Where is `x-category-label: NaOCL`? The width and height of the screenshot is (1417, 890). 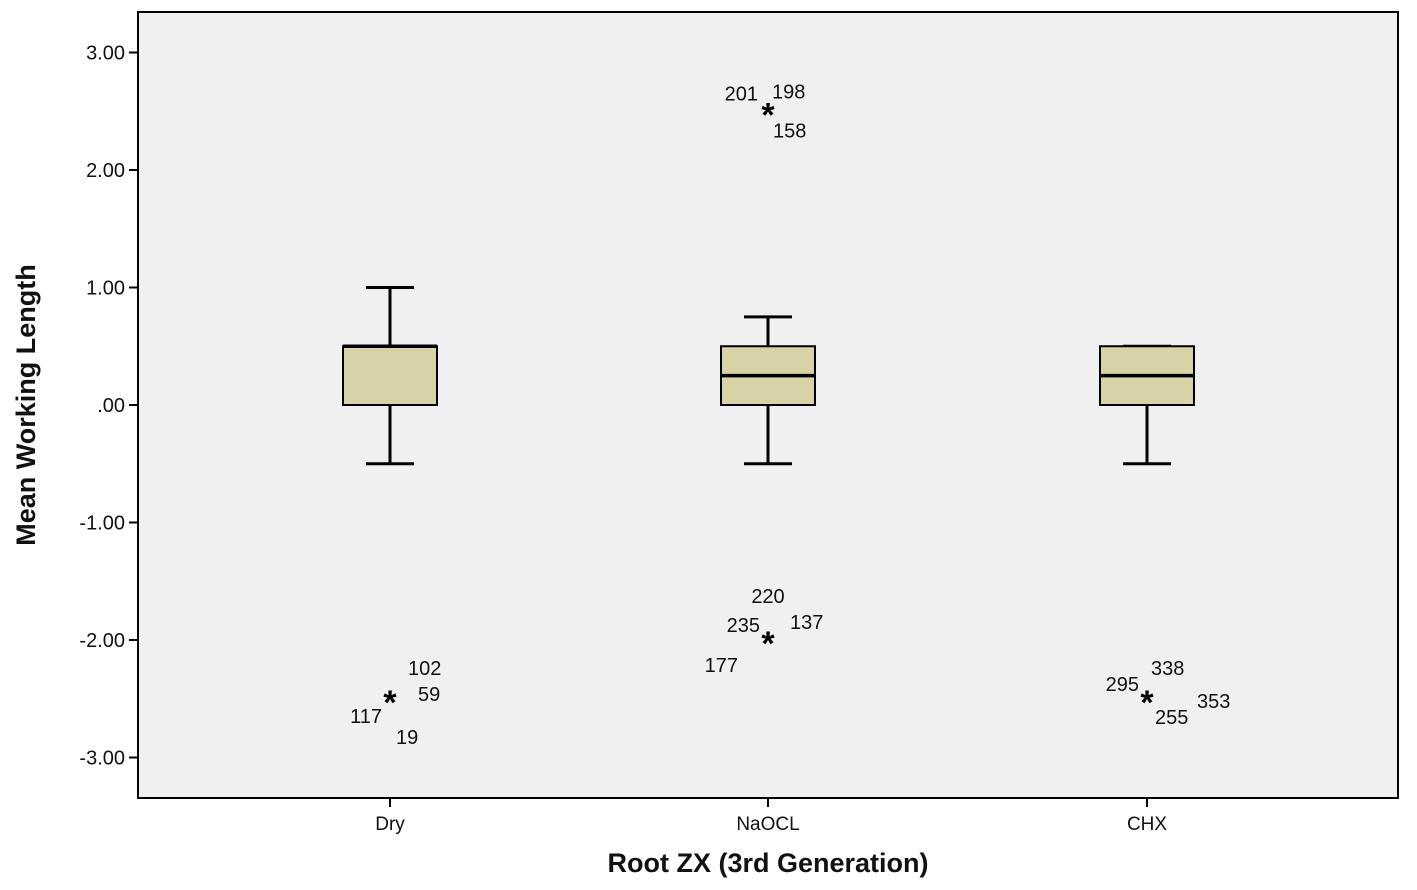 x-category-label: NaOCL is located at coordinates (767, 824).